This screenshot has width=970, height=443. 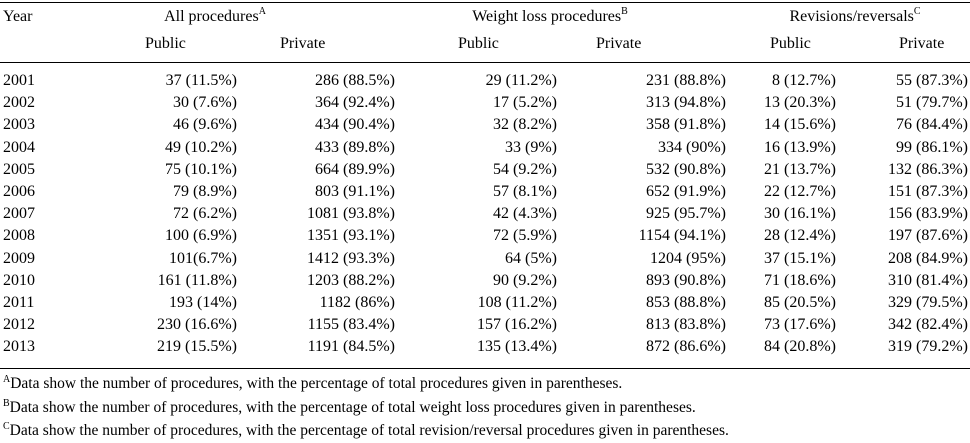 What do you see at coordinates (686, 191) in the screenshot?
I see `table-cell: 652 (91.9%)` at bounding box center [686, 191].